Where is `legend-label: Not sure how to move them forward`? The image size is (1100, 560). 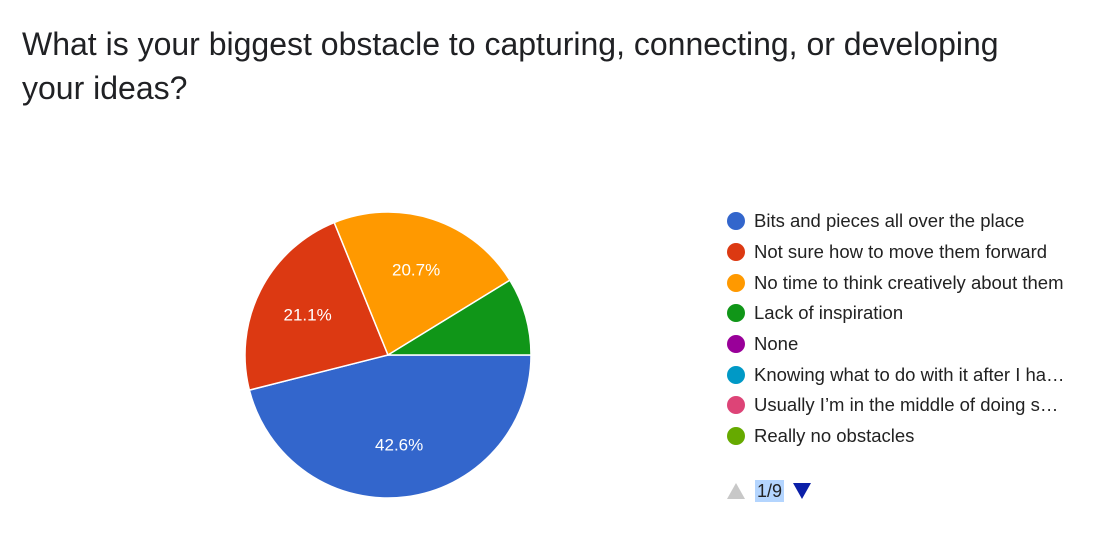 legend-label: Not sure how to move them forward is located at coordinates (901, 252).